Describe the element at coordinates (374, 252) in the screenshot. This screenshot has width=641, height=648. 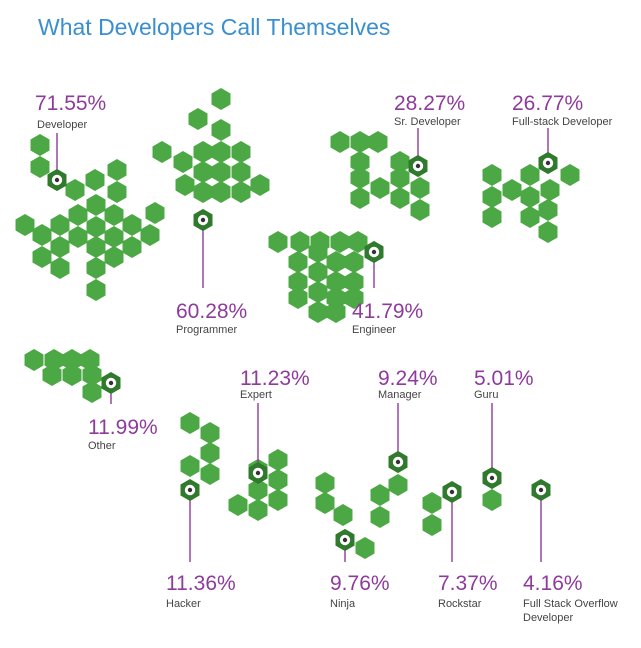
I see `engineer-marker-icon` at that location.